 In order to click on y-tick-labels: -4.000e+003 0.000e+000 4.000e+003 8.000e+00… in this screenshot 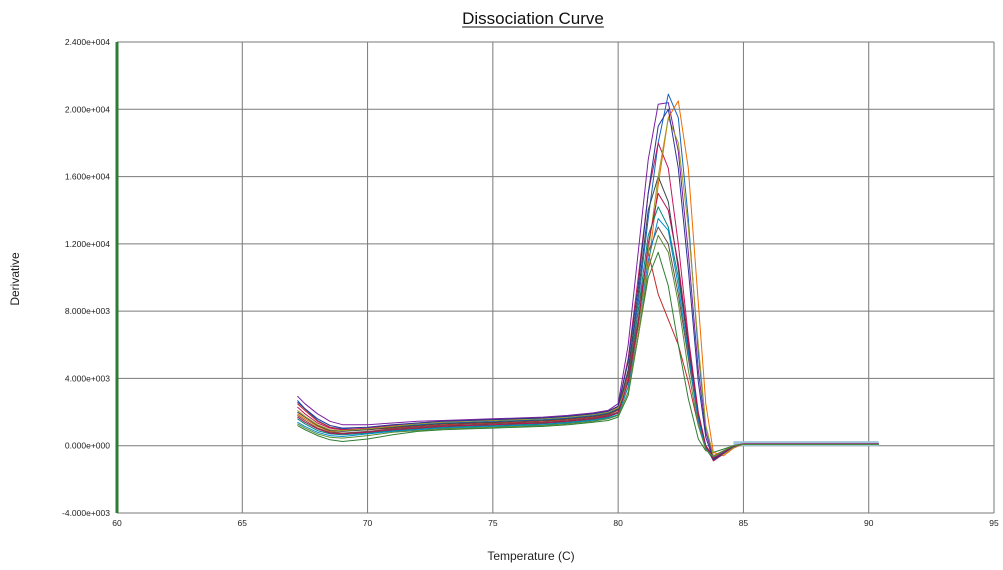, I will do `click(86, 277)`.